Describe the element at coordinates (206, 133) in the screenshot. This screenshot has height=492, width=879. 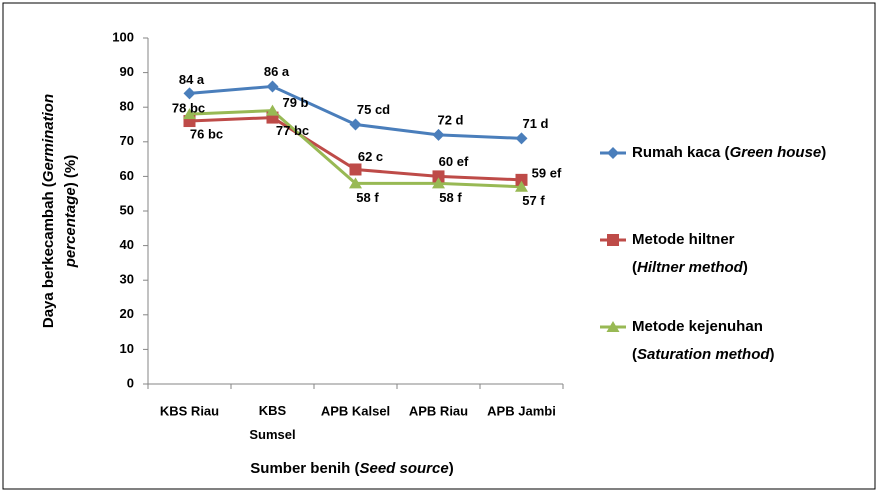
I see `data-label: 76 bc` at that location.